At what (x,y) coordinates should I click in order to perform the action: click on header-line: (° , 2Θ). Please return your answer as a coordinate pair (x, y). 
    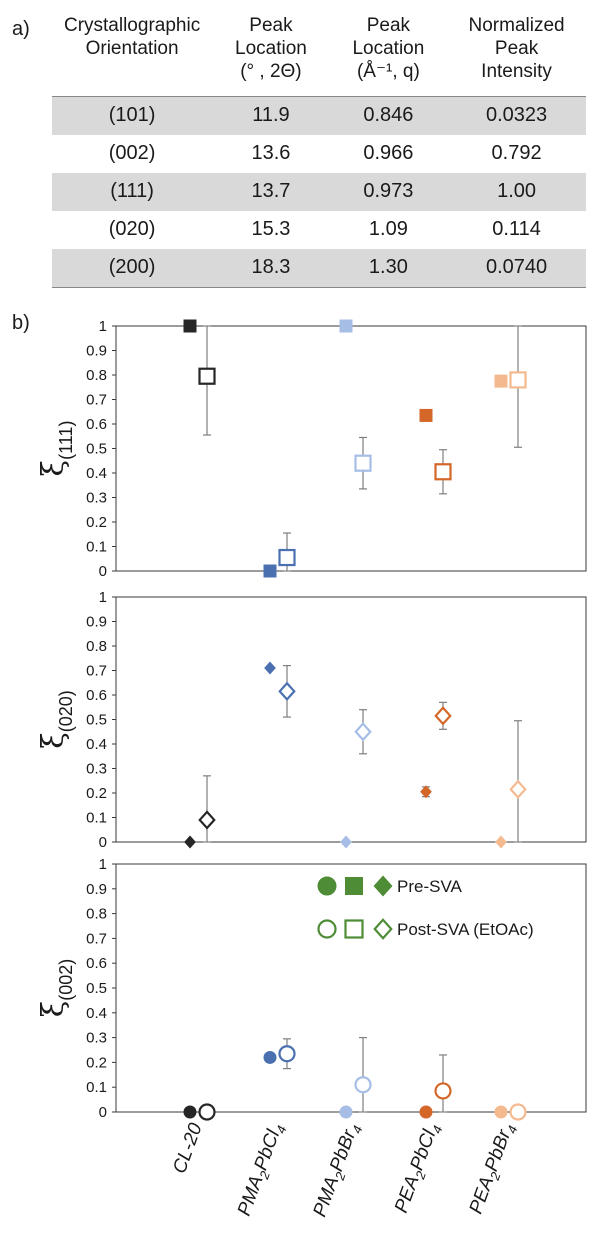
    Looking at the image, I should click on (271, 71).